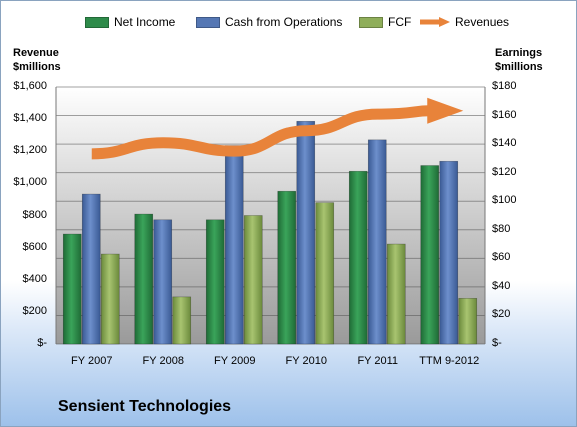 The image size is (577, 427). I want to click on left-tick-label: $1,200, so click(30, 150).